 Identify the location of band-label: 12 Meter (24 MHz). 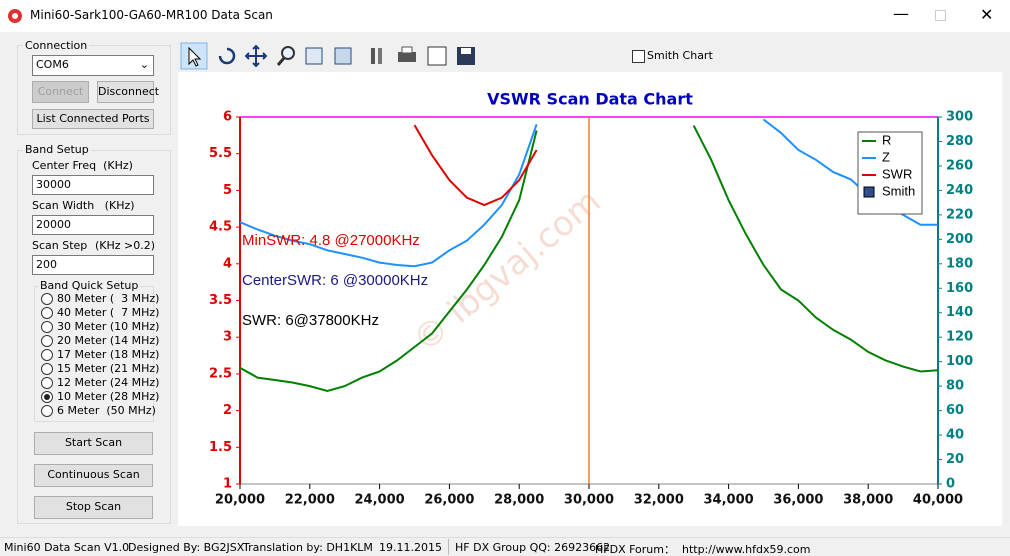
(108, 382).